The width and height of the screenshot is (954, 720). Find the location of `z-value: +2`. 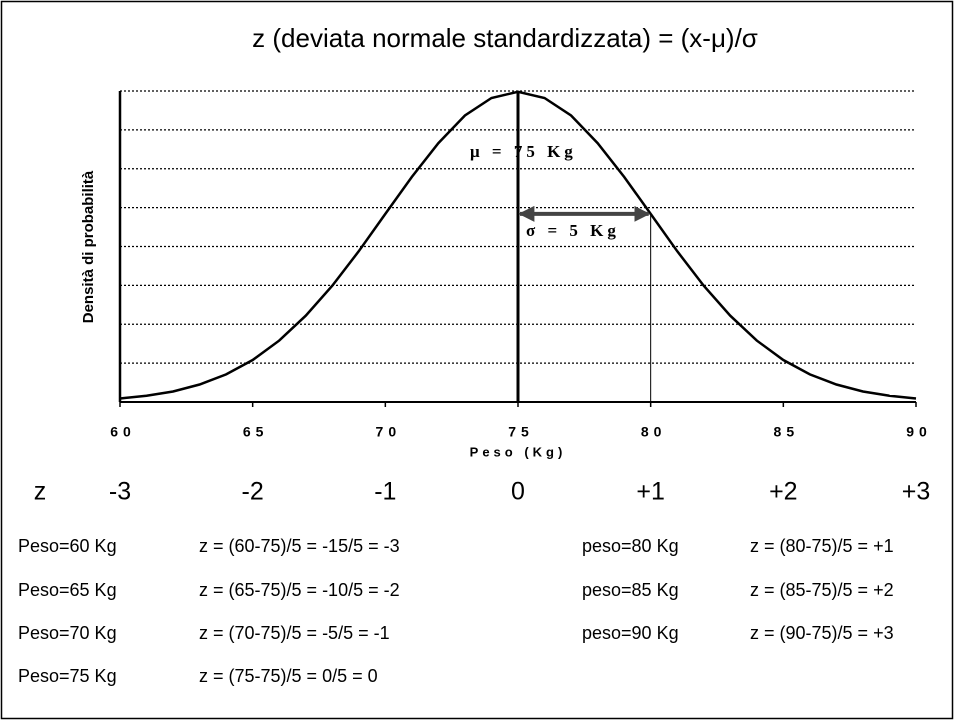

z-value: +2 is located at coordinates (783, 492).